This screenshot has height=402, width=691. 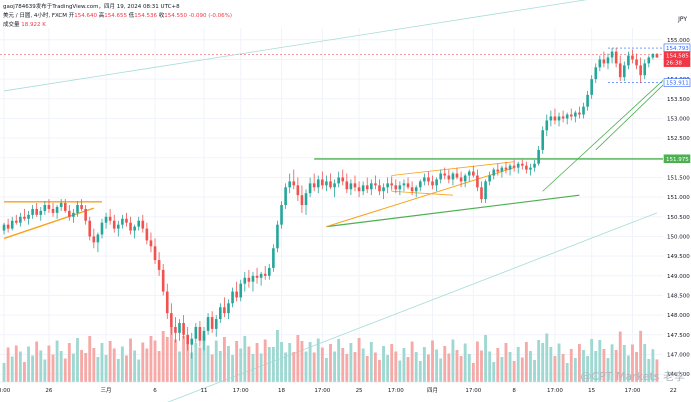 I want to click on price-tick-label: 148.000, so click(x=678, y=316).